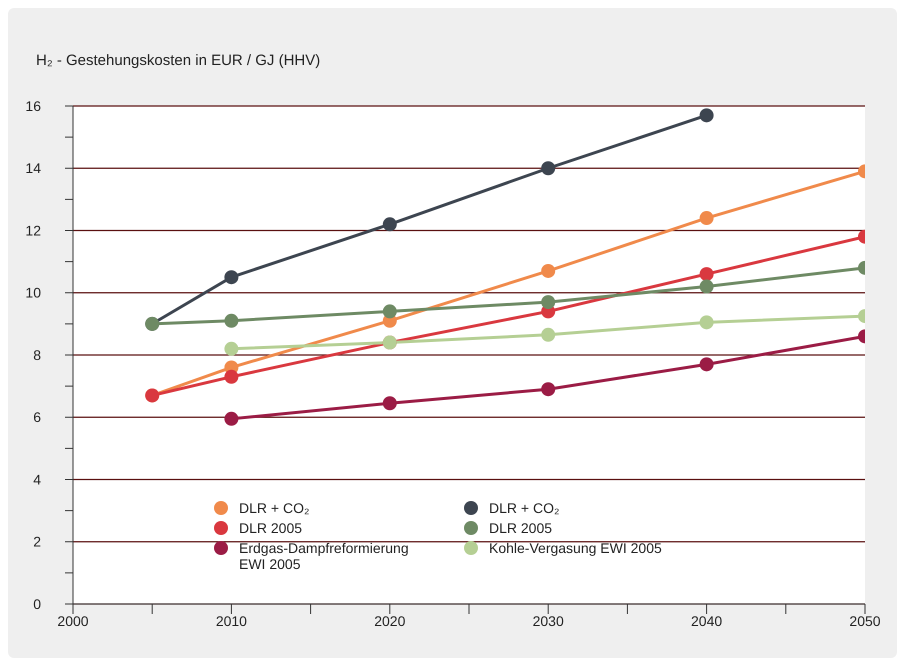 Image resolution: width=905 pixels, height=669 pixels. I want to click on x-tick-label: 2030, so click(548, 620).